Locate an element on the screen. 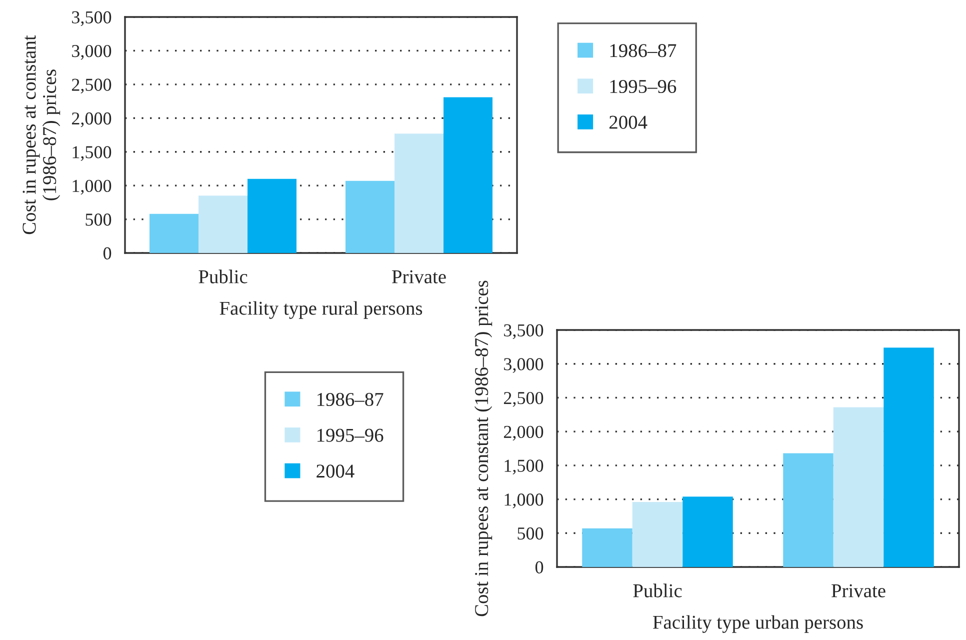 Image resolution: width=966 pixels, height=640 pixels. x-axis-title: Facility type rural persons is located at coordinates (321, 310).